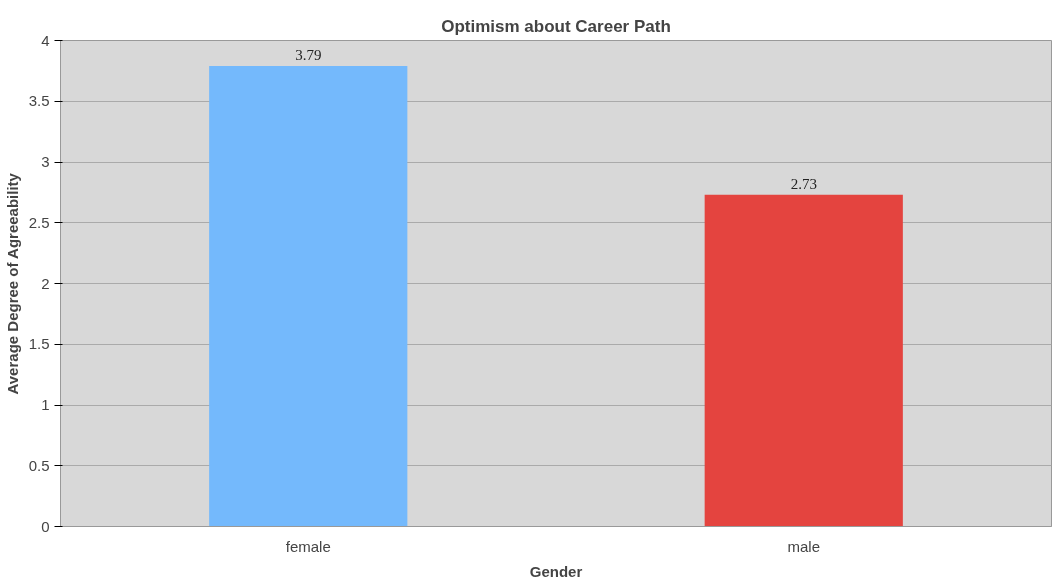 The image size is (1061, 582). What do you see at coordinates (556, 571) in the screenshot?
I see `x-axis-title: Gender` at bounding box center [556, 571].